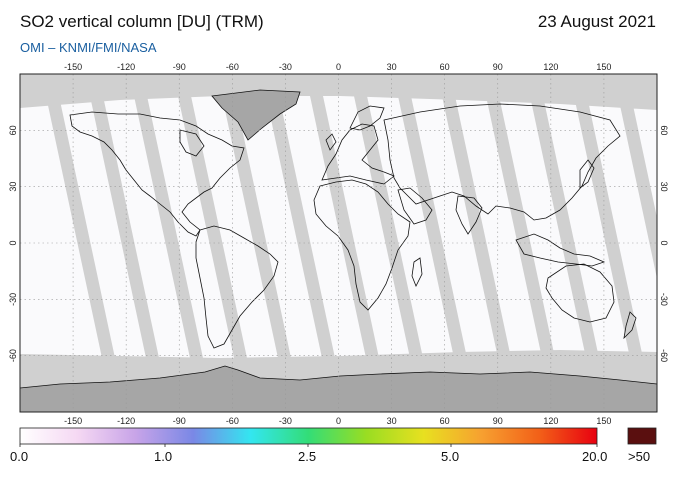 The image size is (676, 480). Describe the element at coordinates (417, 272) in the screenshot. I see `madagascar-coast` at that location.